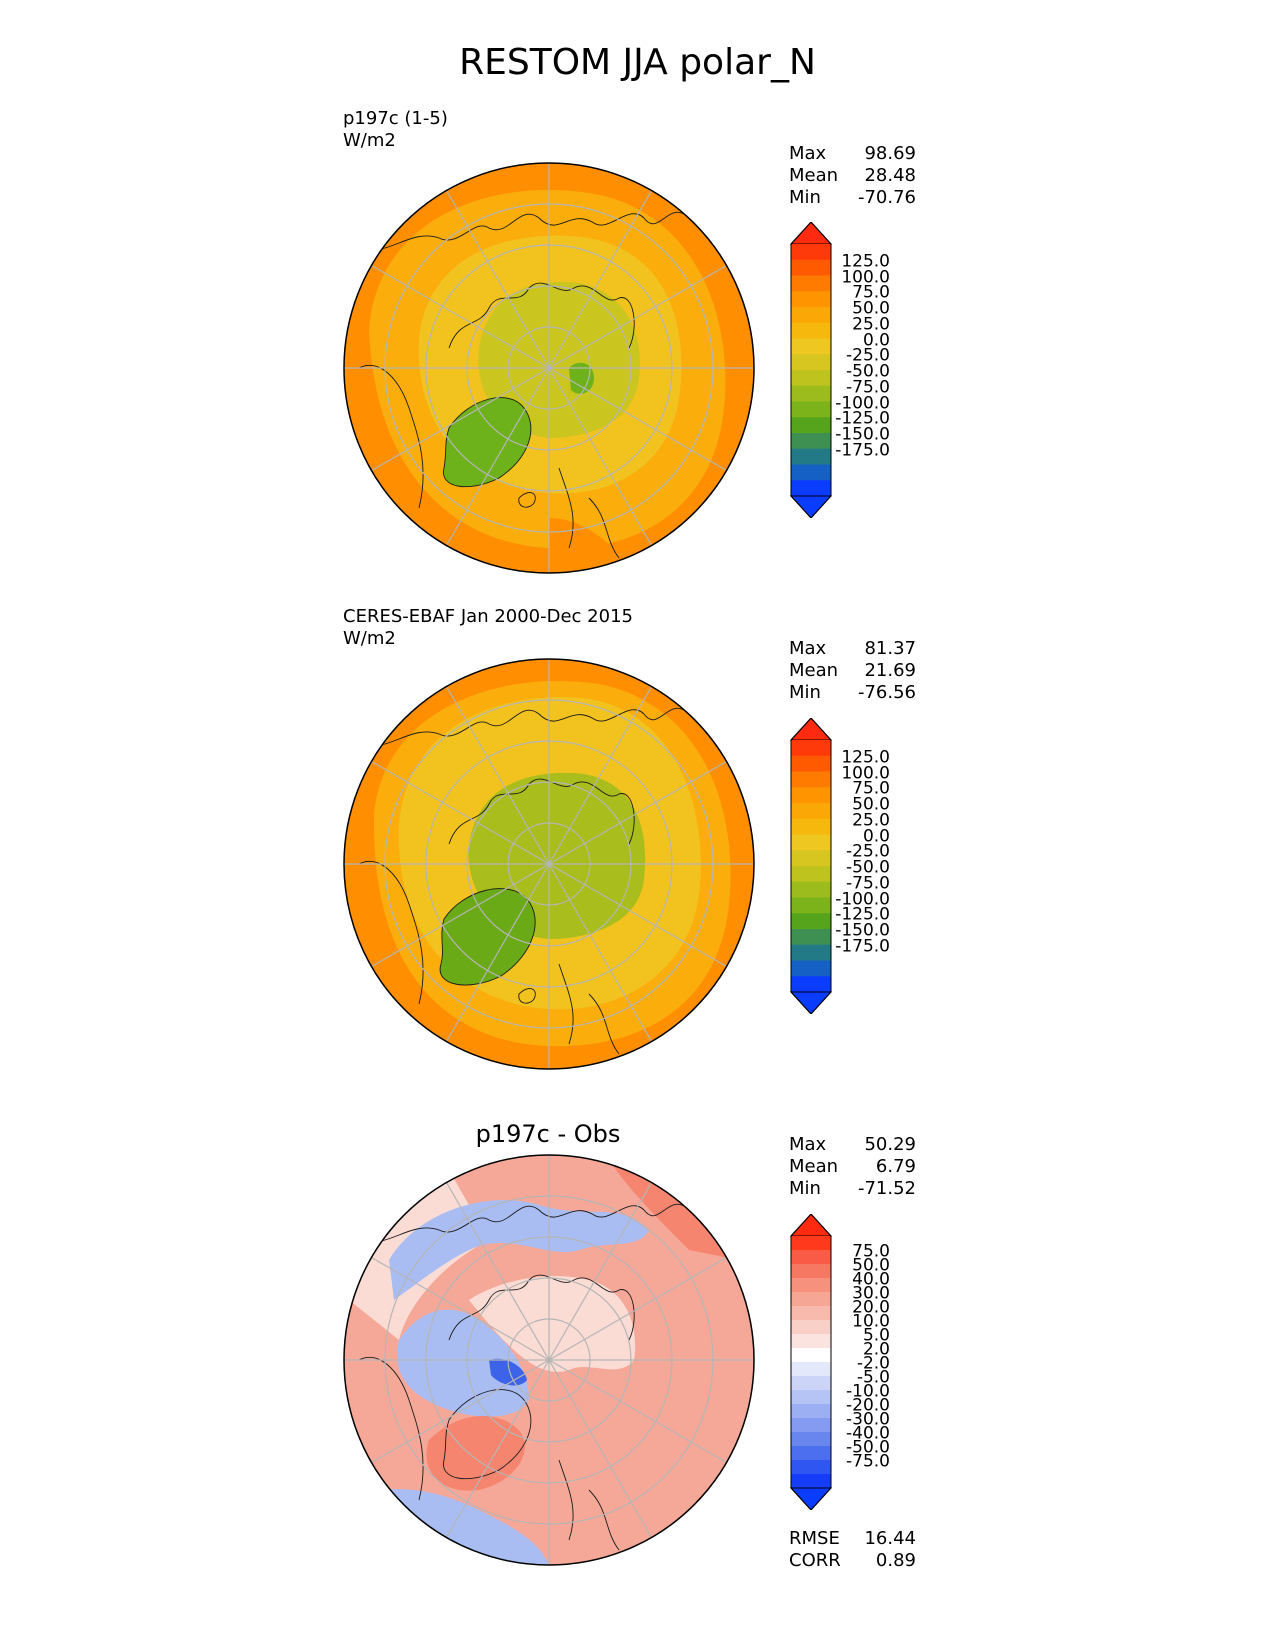  What do you see at coordinates (549, 864) in the screenshot?
I see `polar-map-obs` at bounding box center [549, 864].